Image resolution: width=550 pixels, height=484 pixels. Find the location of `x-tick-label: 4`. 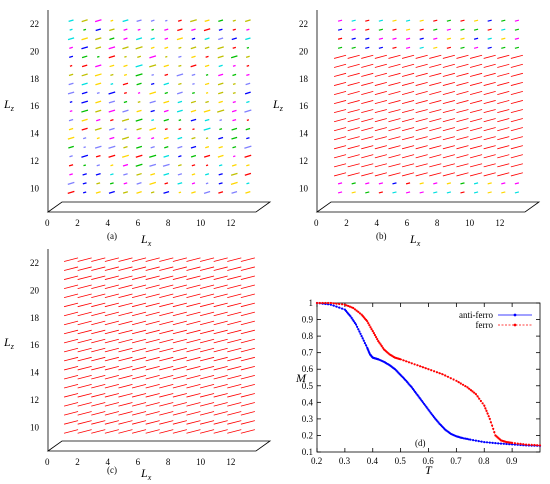

x-tick-label: 4 is located at coordinates (107, 462).